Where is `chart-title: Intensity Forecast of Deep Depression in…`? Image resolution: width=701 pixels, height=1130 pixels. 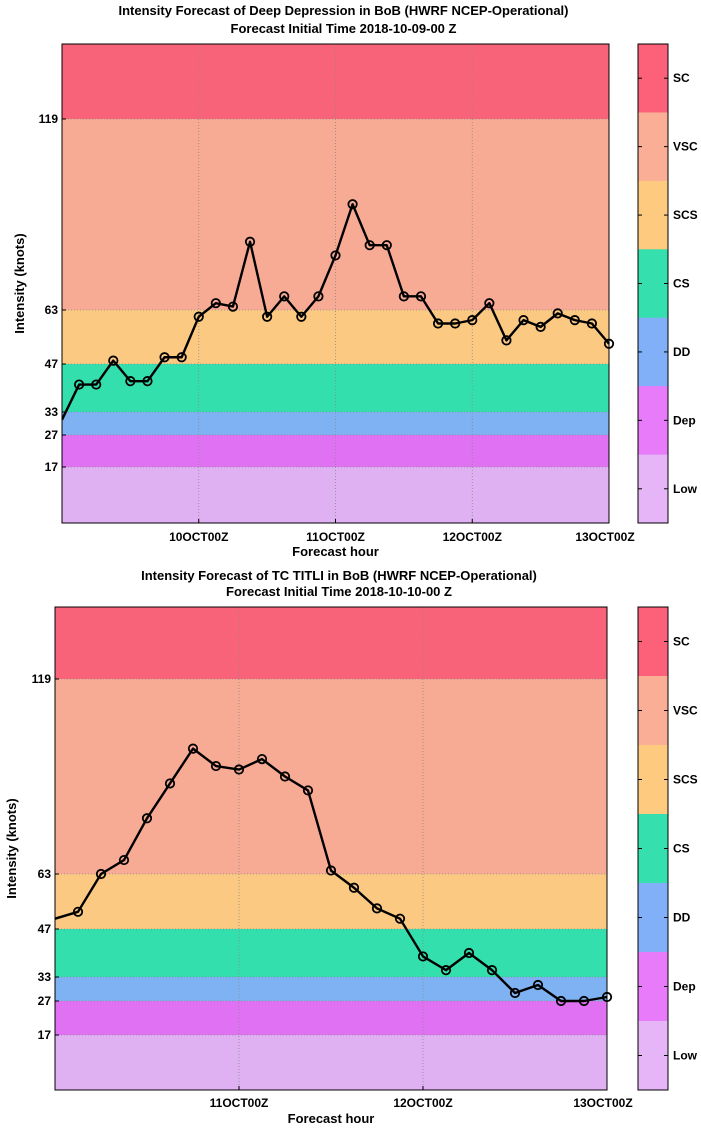
chart-title: Intensity Forecast of Deep Depression in… is located at coordinates (344, 10).